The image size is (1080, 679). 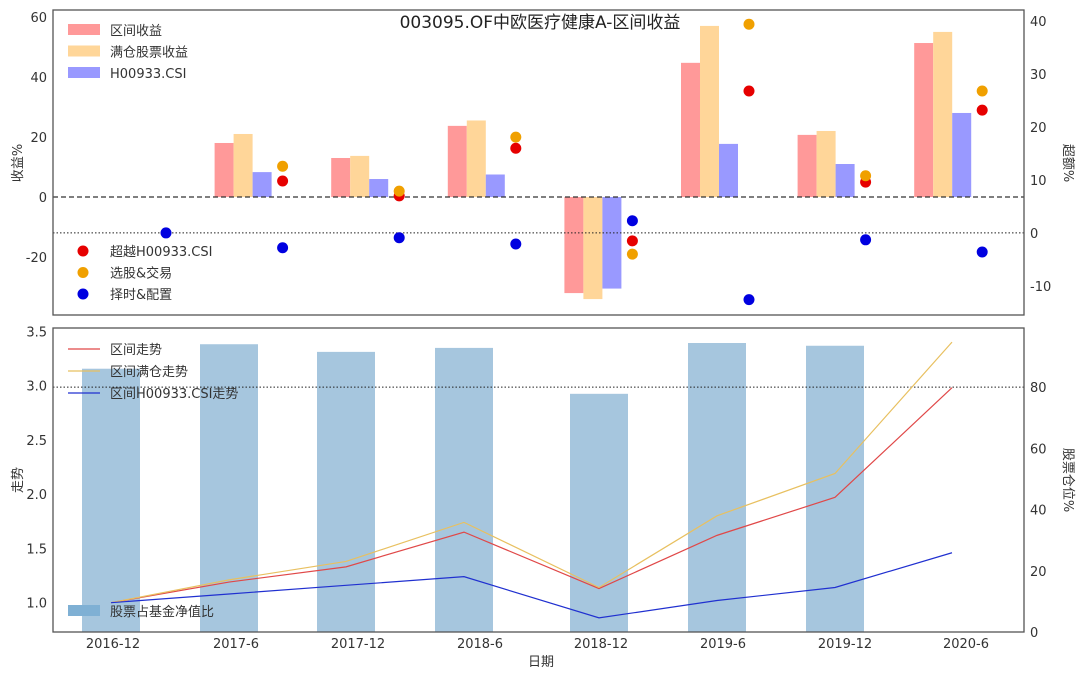 I want to click on y-tick-label: 40, so click(x=38, y=78).